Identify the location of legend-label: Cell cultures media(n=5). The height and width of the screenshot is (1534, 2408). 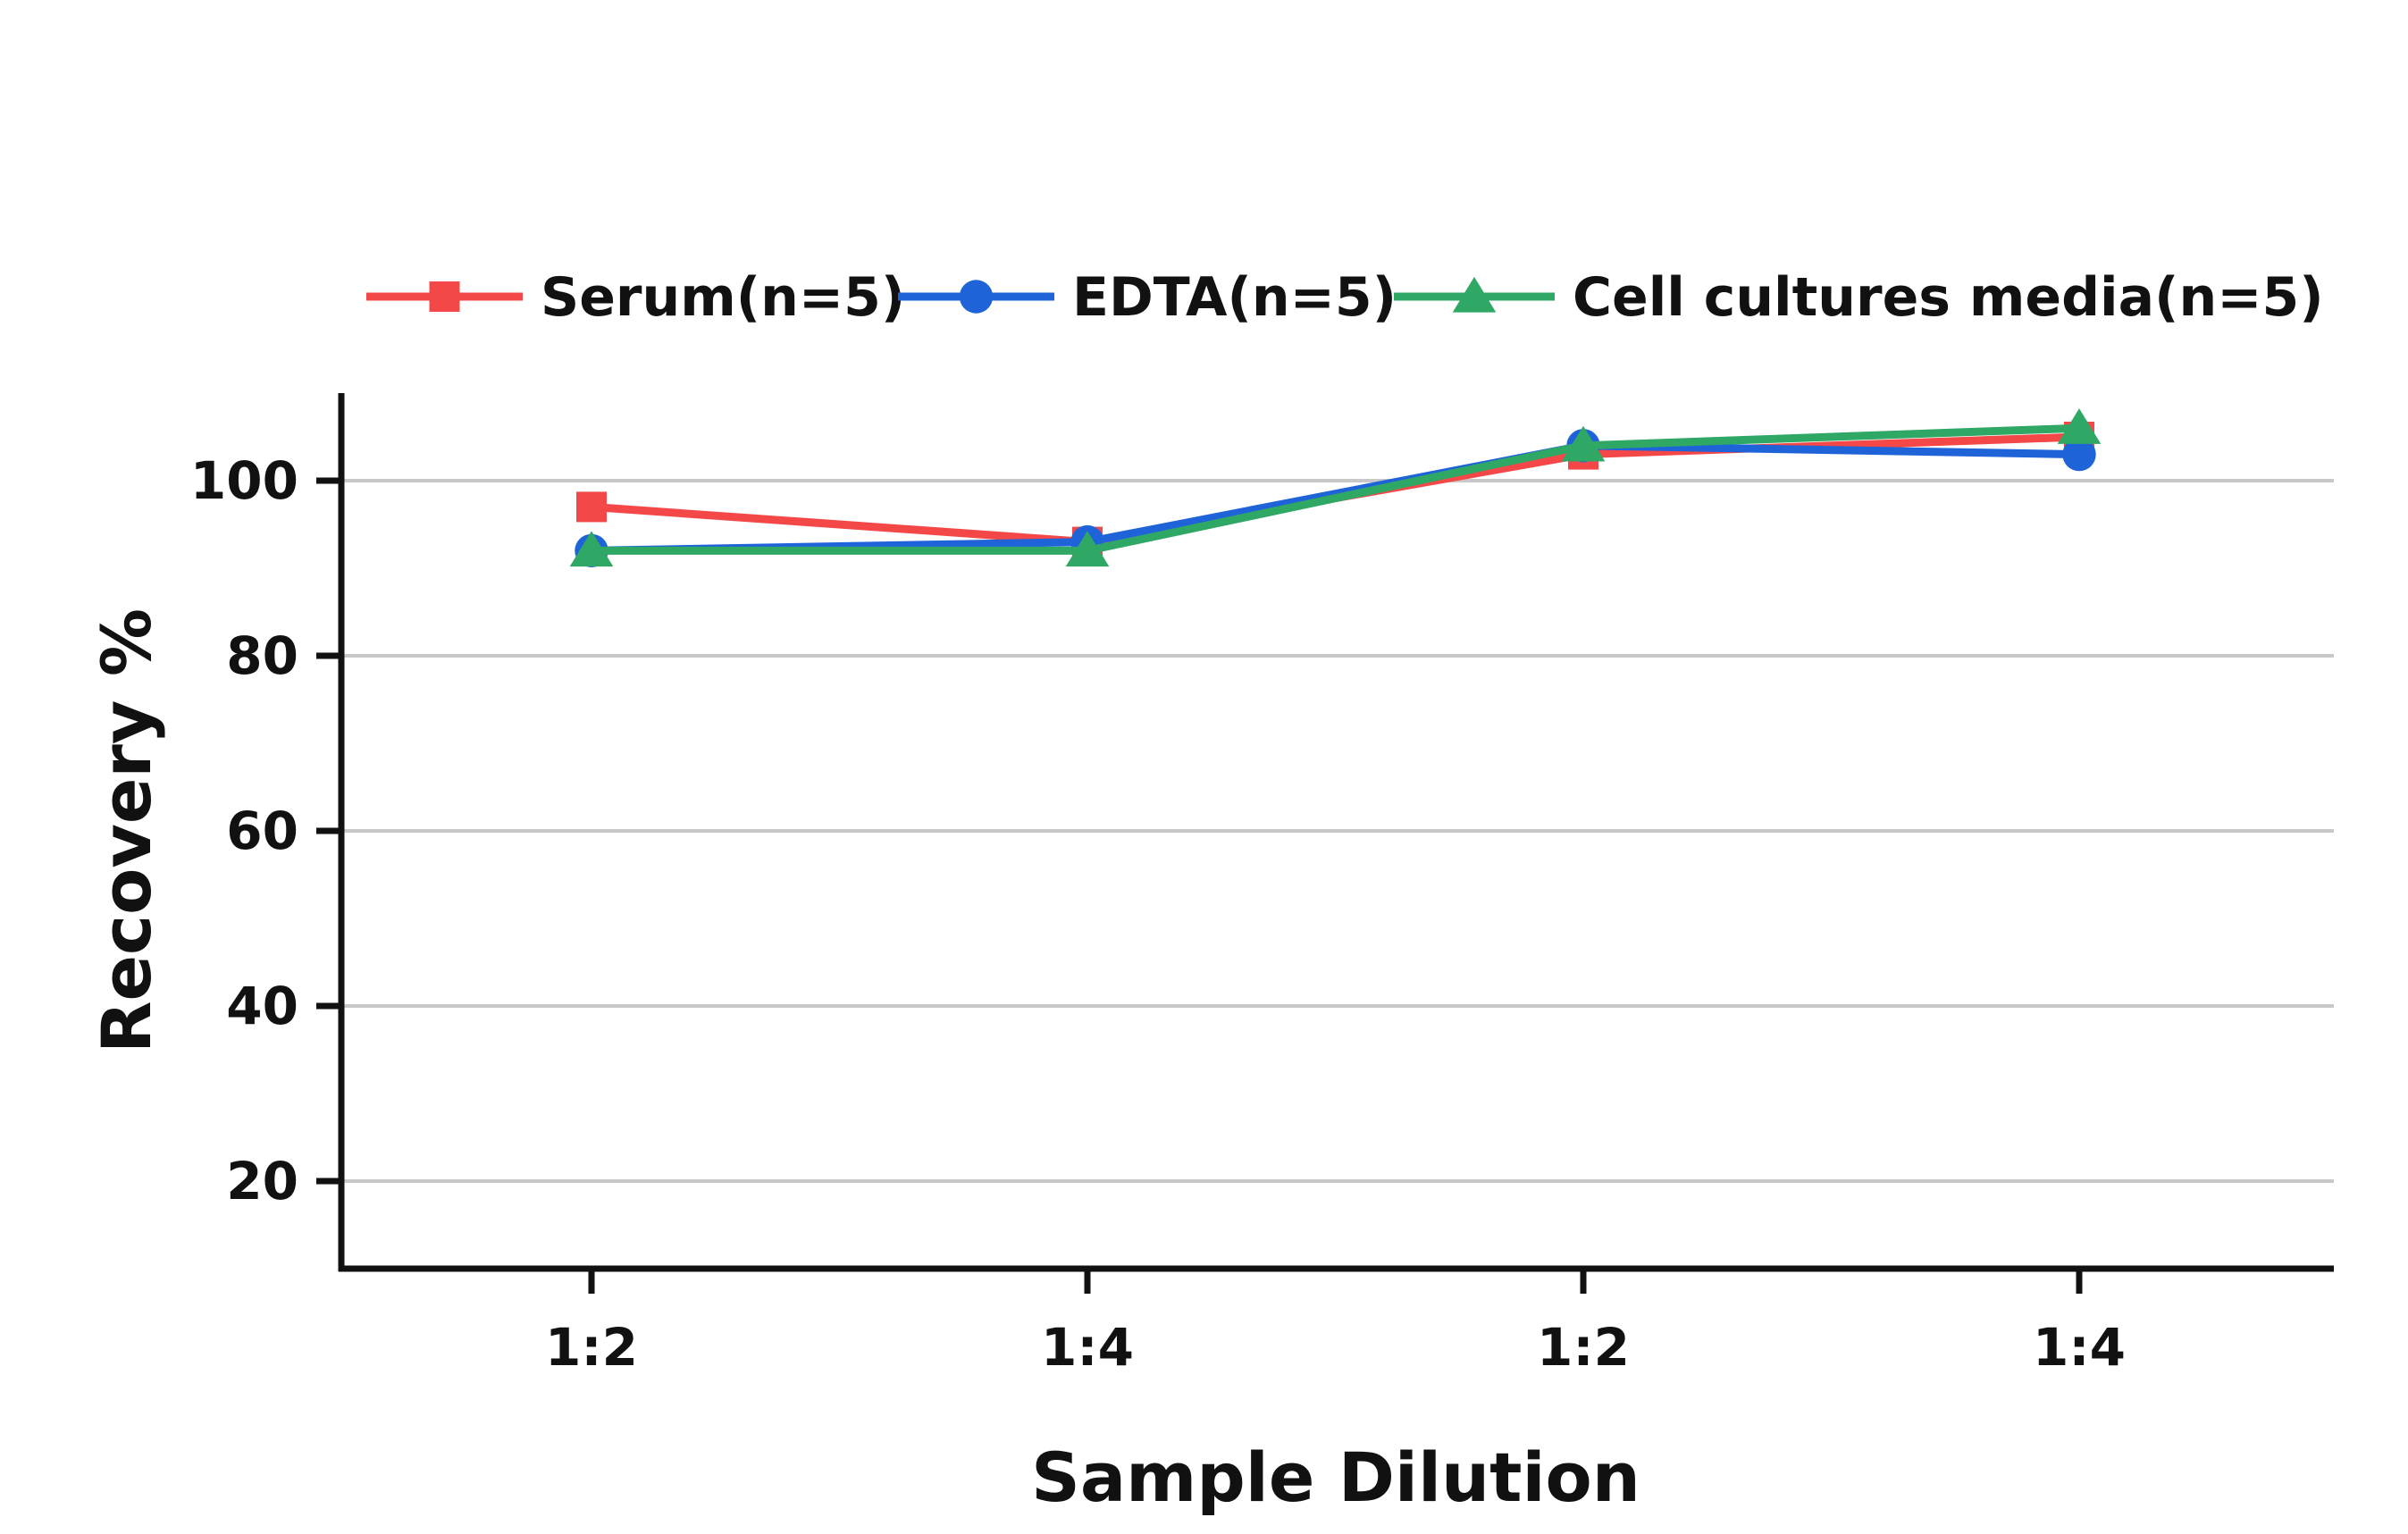
(1948, 297).